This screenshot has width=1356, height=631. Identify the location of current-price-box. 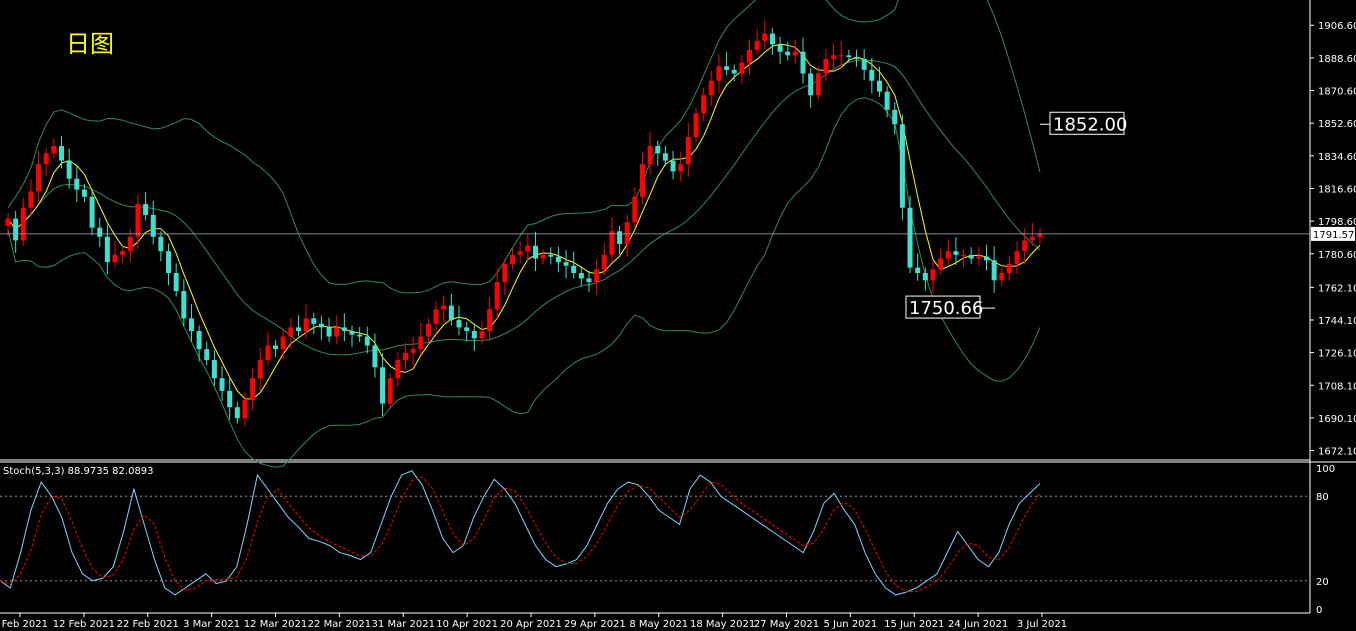
(1333, 233).